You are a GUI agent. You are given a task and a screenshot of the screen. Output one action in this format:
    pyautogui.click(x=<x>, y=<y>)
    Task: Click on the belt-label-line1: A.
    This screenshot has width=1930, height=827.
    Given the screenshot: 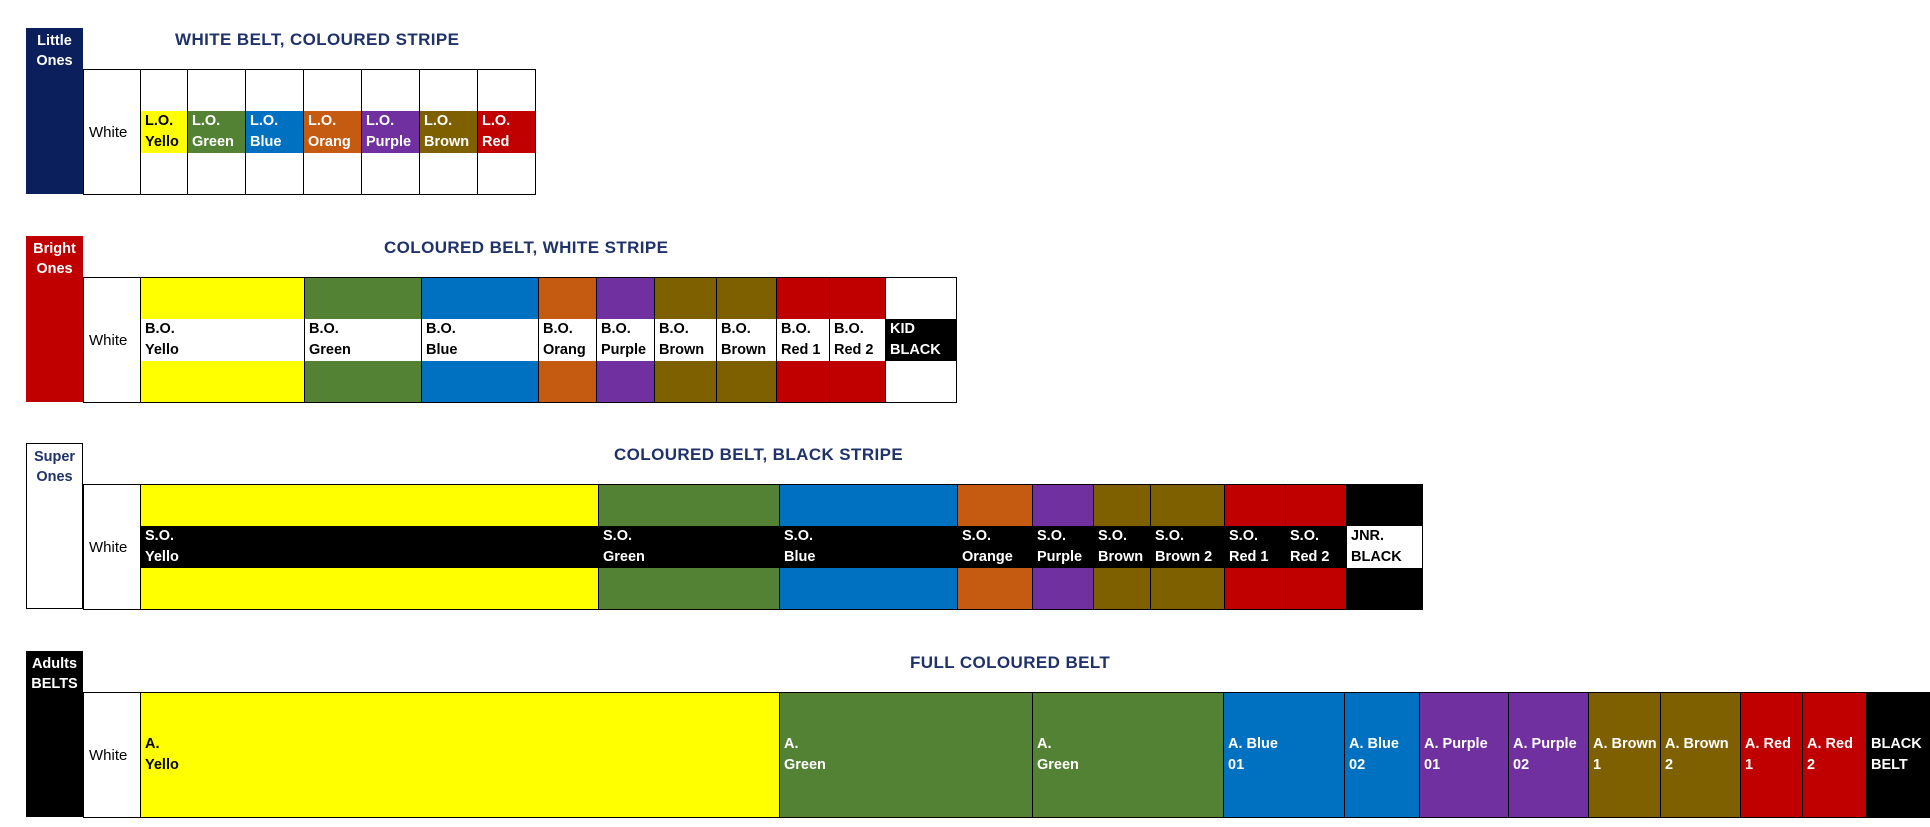 What is the action you would take?
    pyautogui.click(x=1044, y=744)
    